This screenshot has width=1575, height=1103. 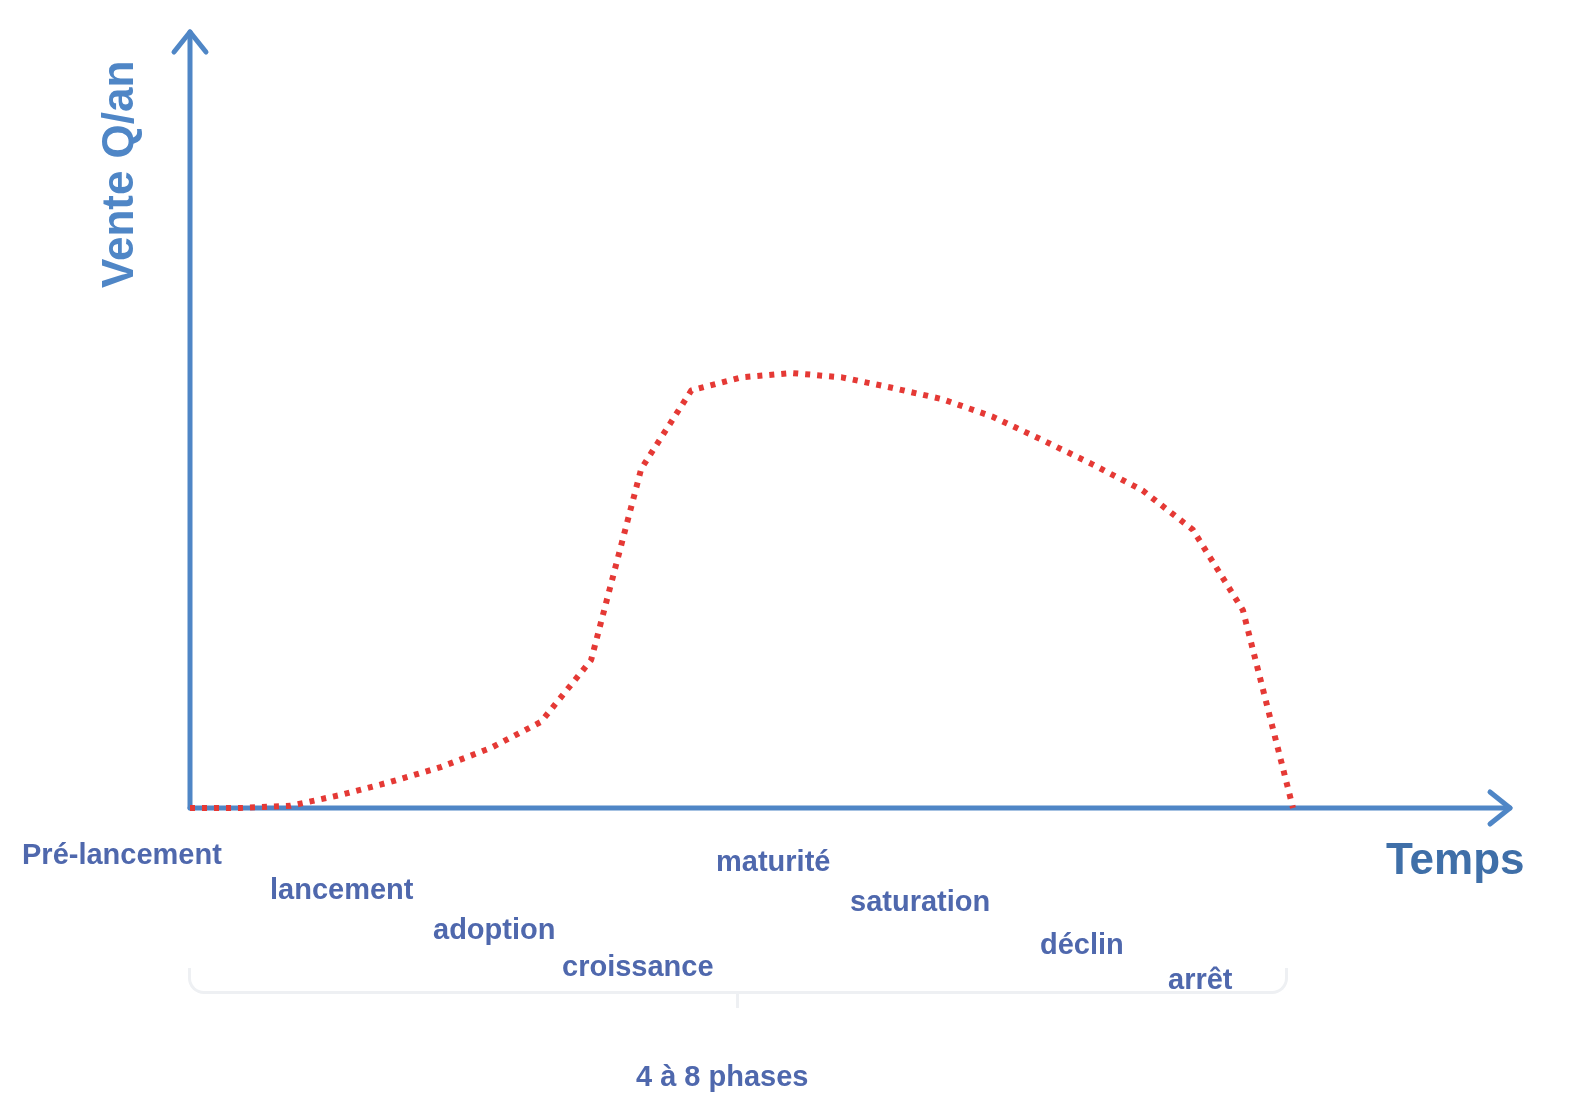 What do you see at coordinates (342, 889) in the screenshot?
I see `text: lancement` at bounding box center [342, 889].